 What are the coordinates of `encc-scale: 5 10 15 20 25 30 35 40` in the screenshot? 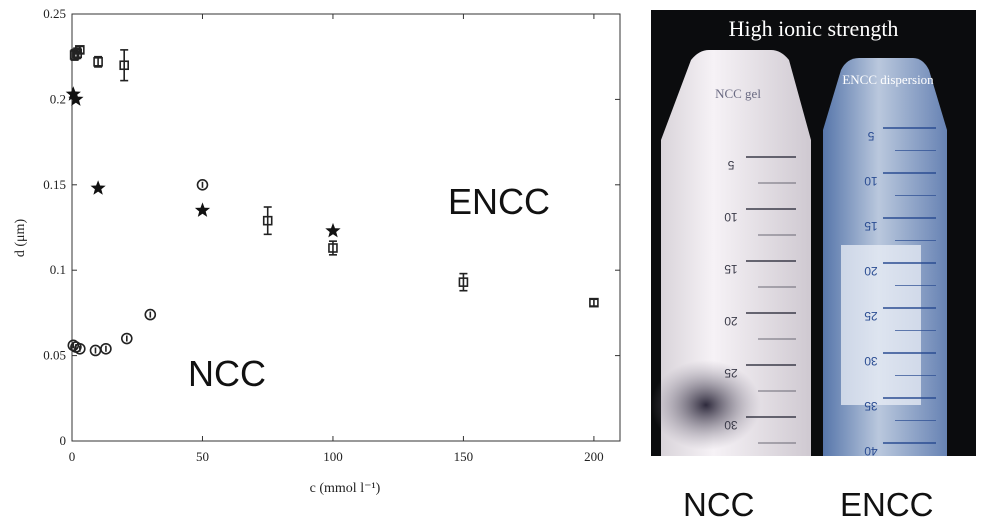 It's located at (900, 291).